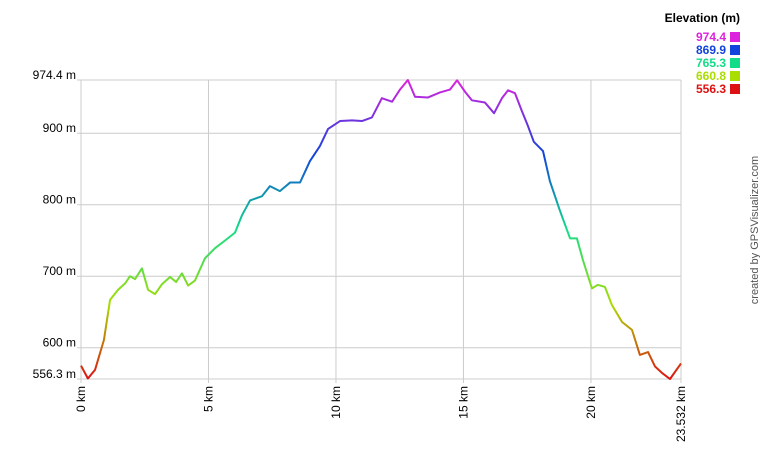 The height and width of the screenshot is (460, 760). Describe the element at coordinates (754, 230) in the screenshot. I see `credit: created by GPSVisualizer.com` at that location.